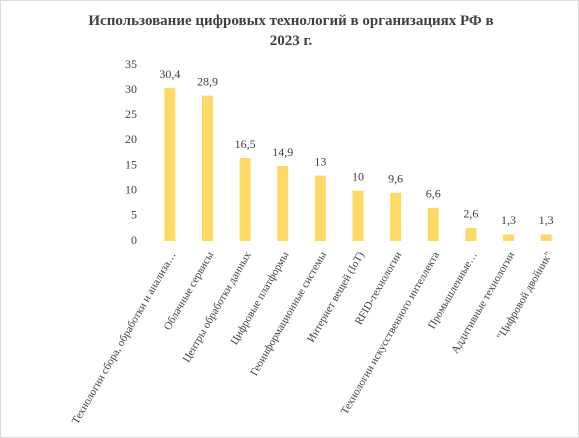 Image resolution: width=579 pixels, height=438 pixels. What do you see at coordinates (470, 214) in the screenshot?
I see `value-label: 2,6` at bounding box center [470, 214].